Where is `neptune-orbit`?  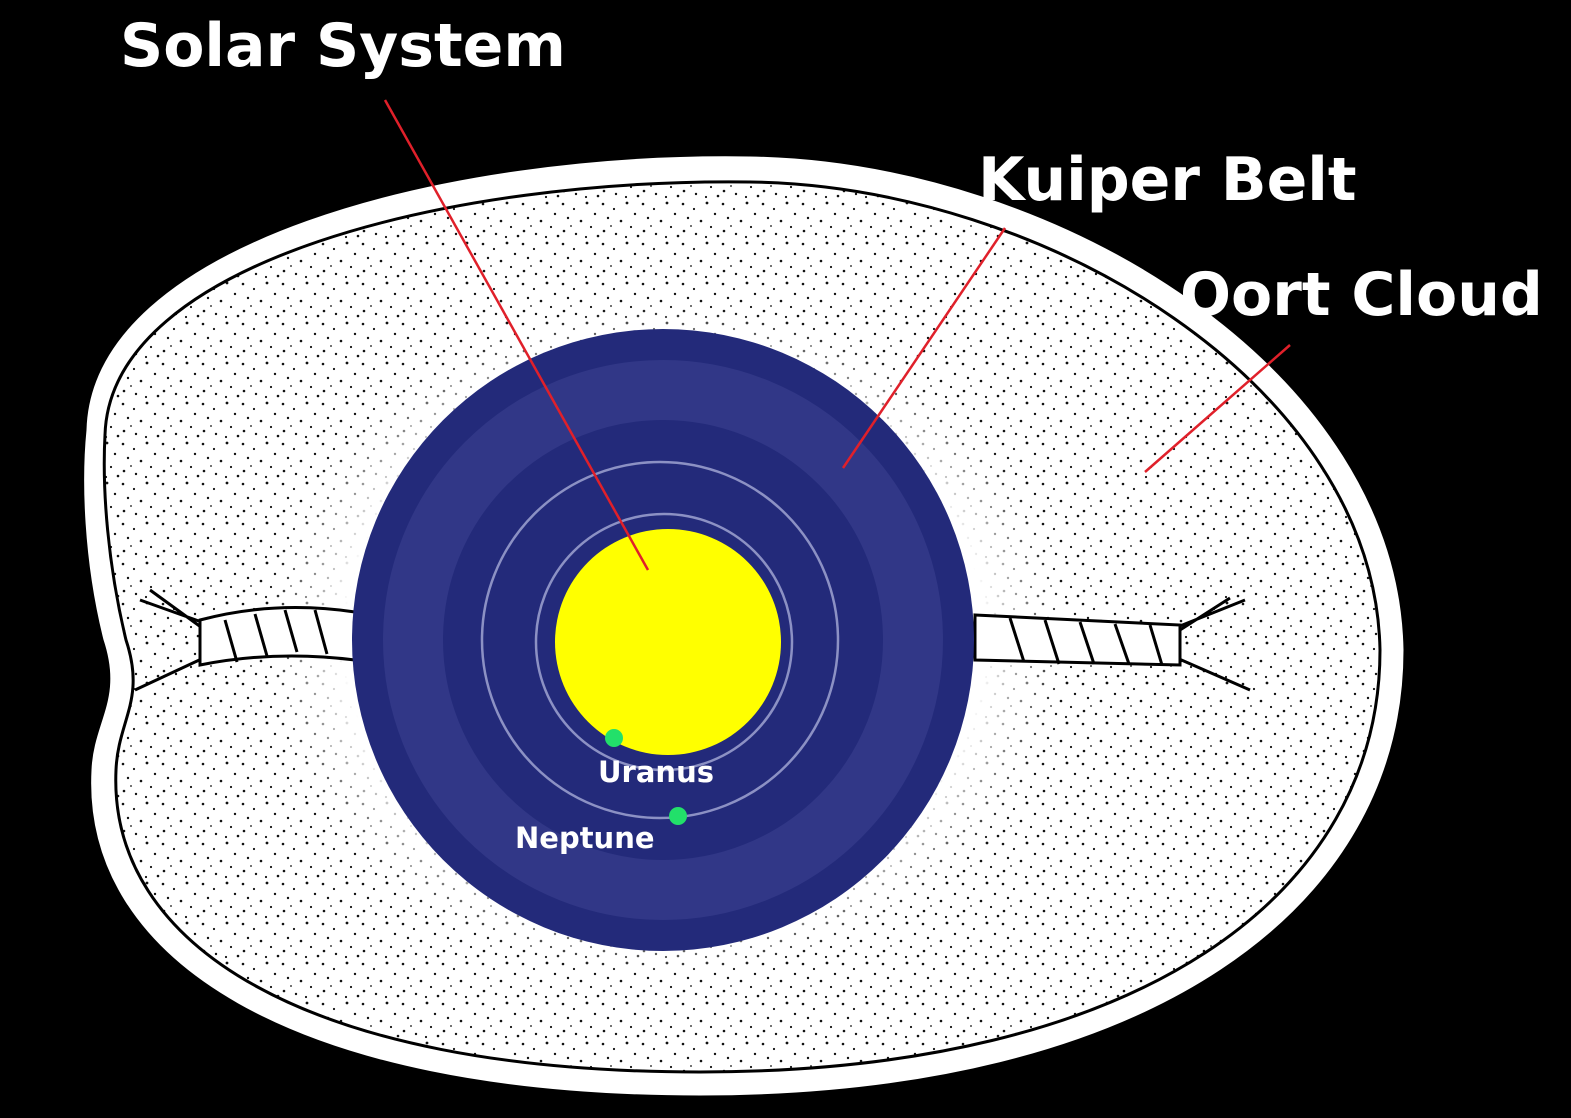 neptune-orbit is located at coordinates (660, 640).